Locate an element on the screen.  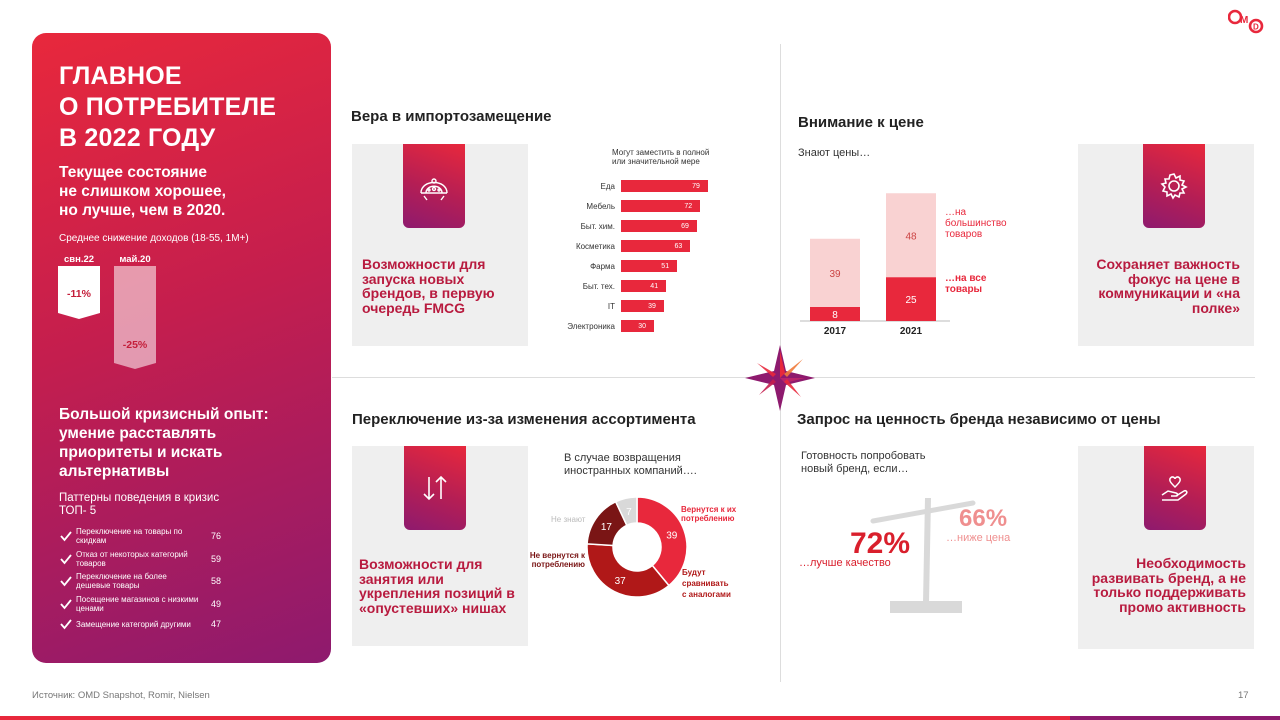
q4-right-label: …ниже цена is located at coordinates (978, 538).